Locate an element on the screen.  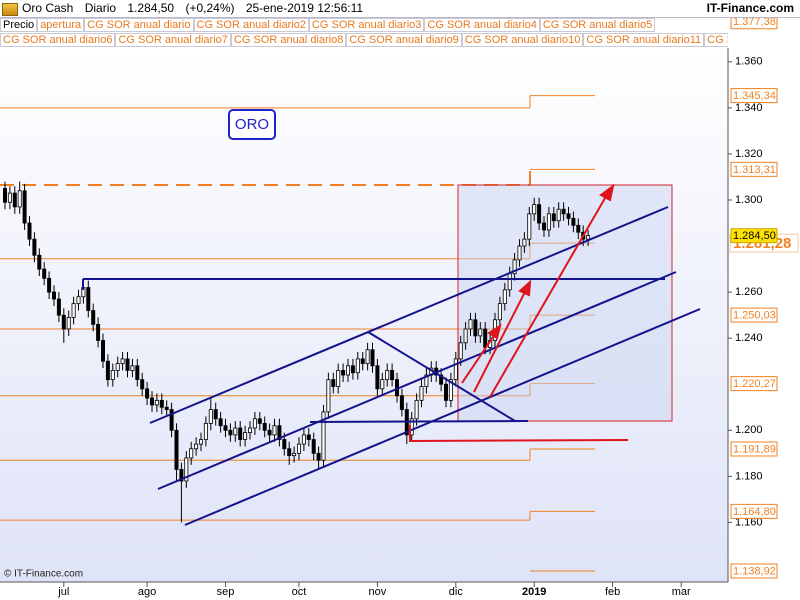
level-label: 1.250,03 is located at coordinates (754, 315).